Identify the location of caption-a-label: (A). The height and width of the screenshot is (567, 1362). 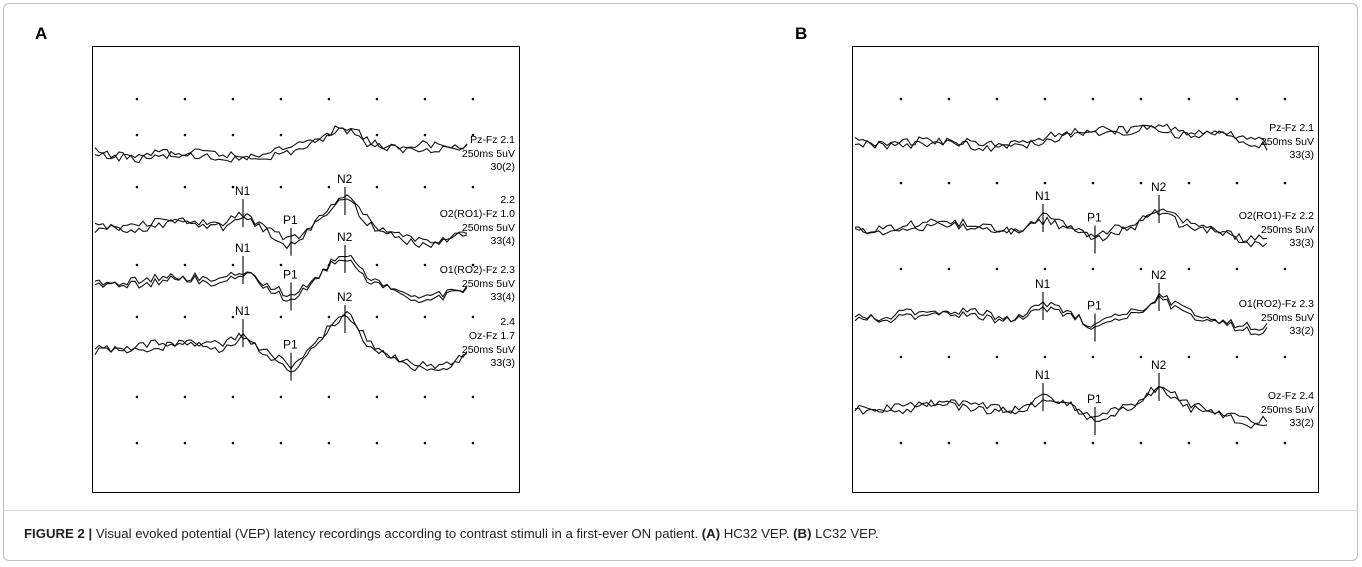
(711, 533).